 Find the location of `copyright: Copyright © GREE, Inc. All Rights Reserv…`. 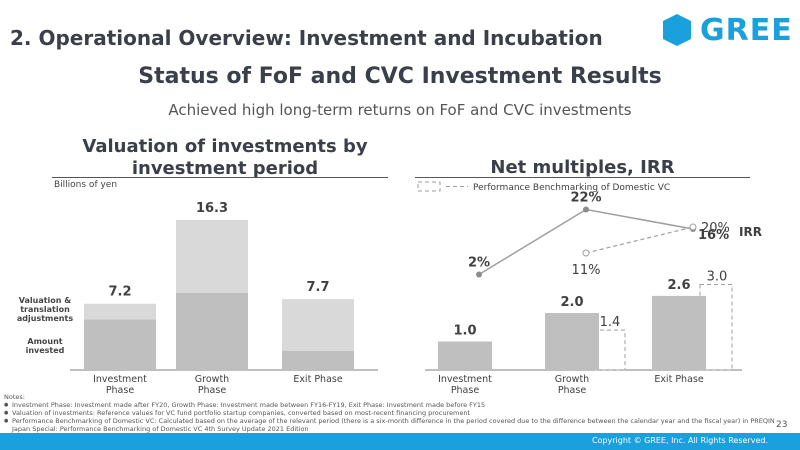

copyright: Copyright © GREE, Inc. All Rights Reserv… is located at coordinates (679, 440).